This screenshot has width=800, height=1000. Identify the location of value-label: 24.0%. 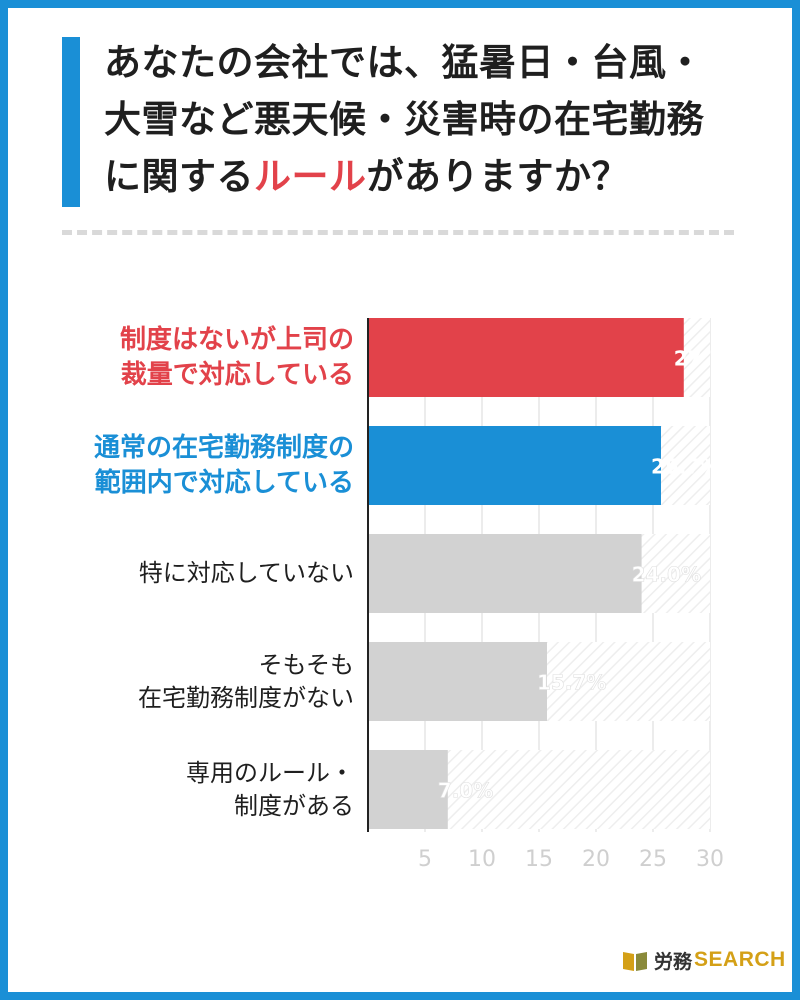
(666, 575).